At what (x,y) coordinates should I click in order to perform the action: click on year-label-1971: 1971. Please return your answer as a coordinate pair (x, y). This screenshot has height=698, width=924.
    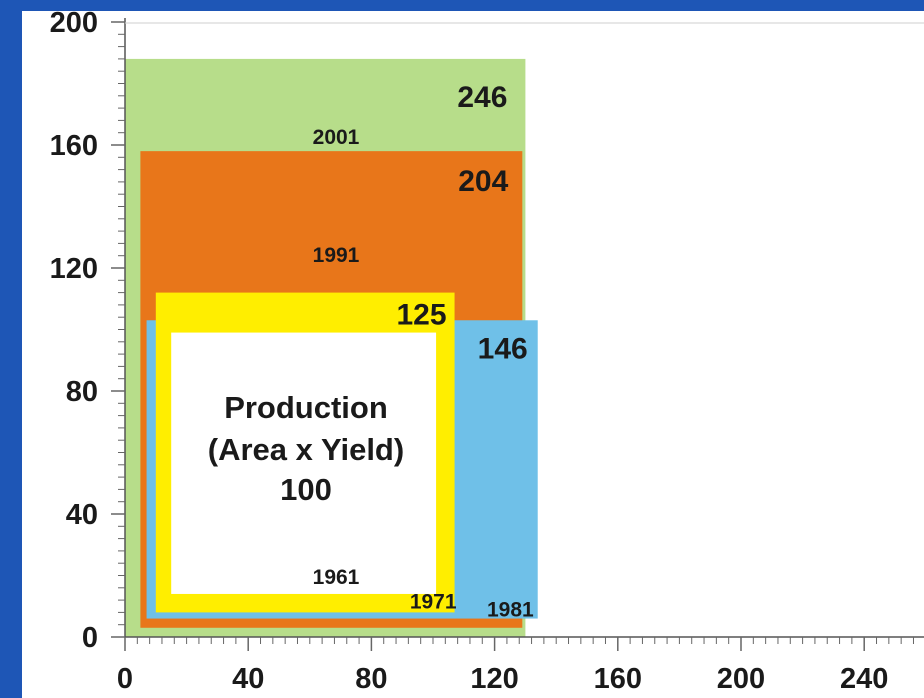
    Looking at the image, I should click on (433, 601).